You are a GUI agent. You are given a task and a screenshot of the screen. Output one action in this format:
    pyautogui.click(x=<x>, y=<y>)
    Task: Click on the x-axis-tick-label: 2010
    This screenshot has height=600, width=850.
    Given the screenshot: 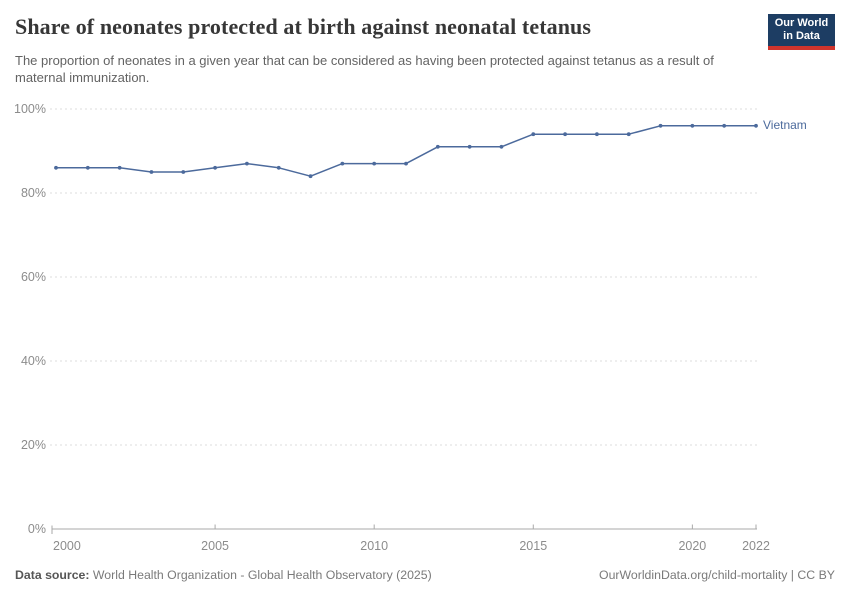 What is the action you would take?
    pyautogui.click(x=374, y=546)
    